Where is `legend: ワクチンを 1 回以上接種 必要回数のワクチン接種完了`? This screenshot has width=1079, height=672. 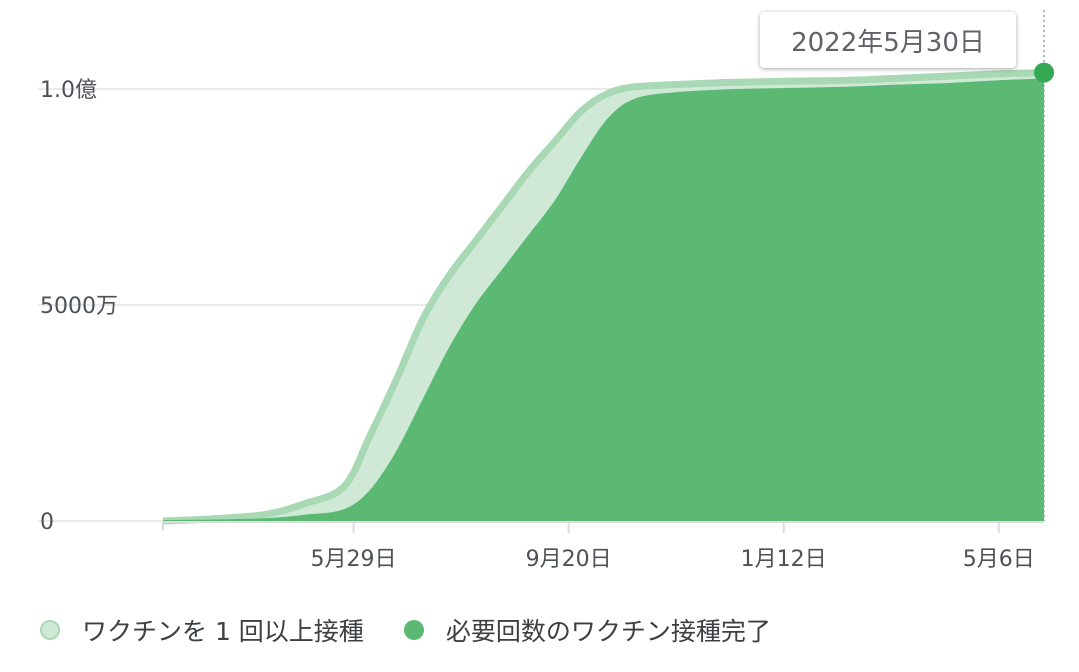
legend: ワクチンを 1 回以上接種 必要回数のワクチン接種完了 is located at coordinates (425, 630).